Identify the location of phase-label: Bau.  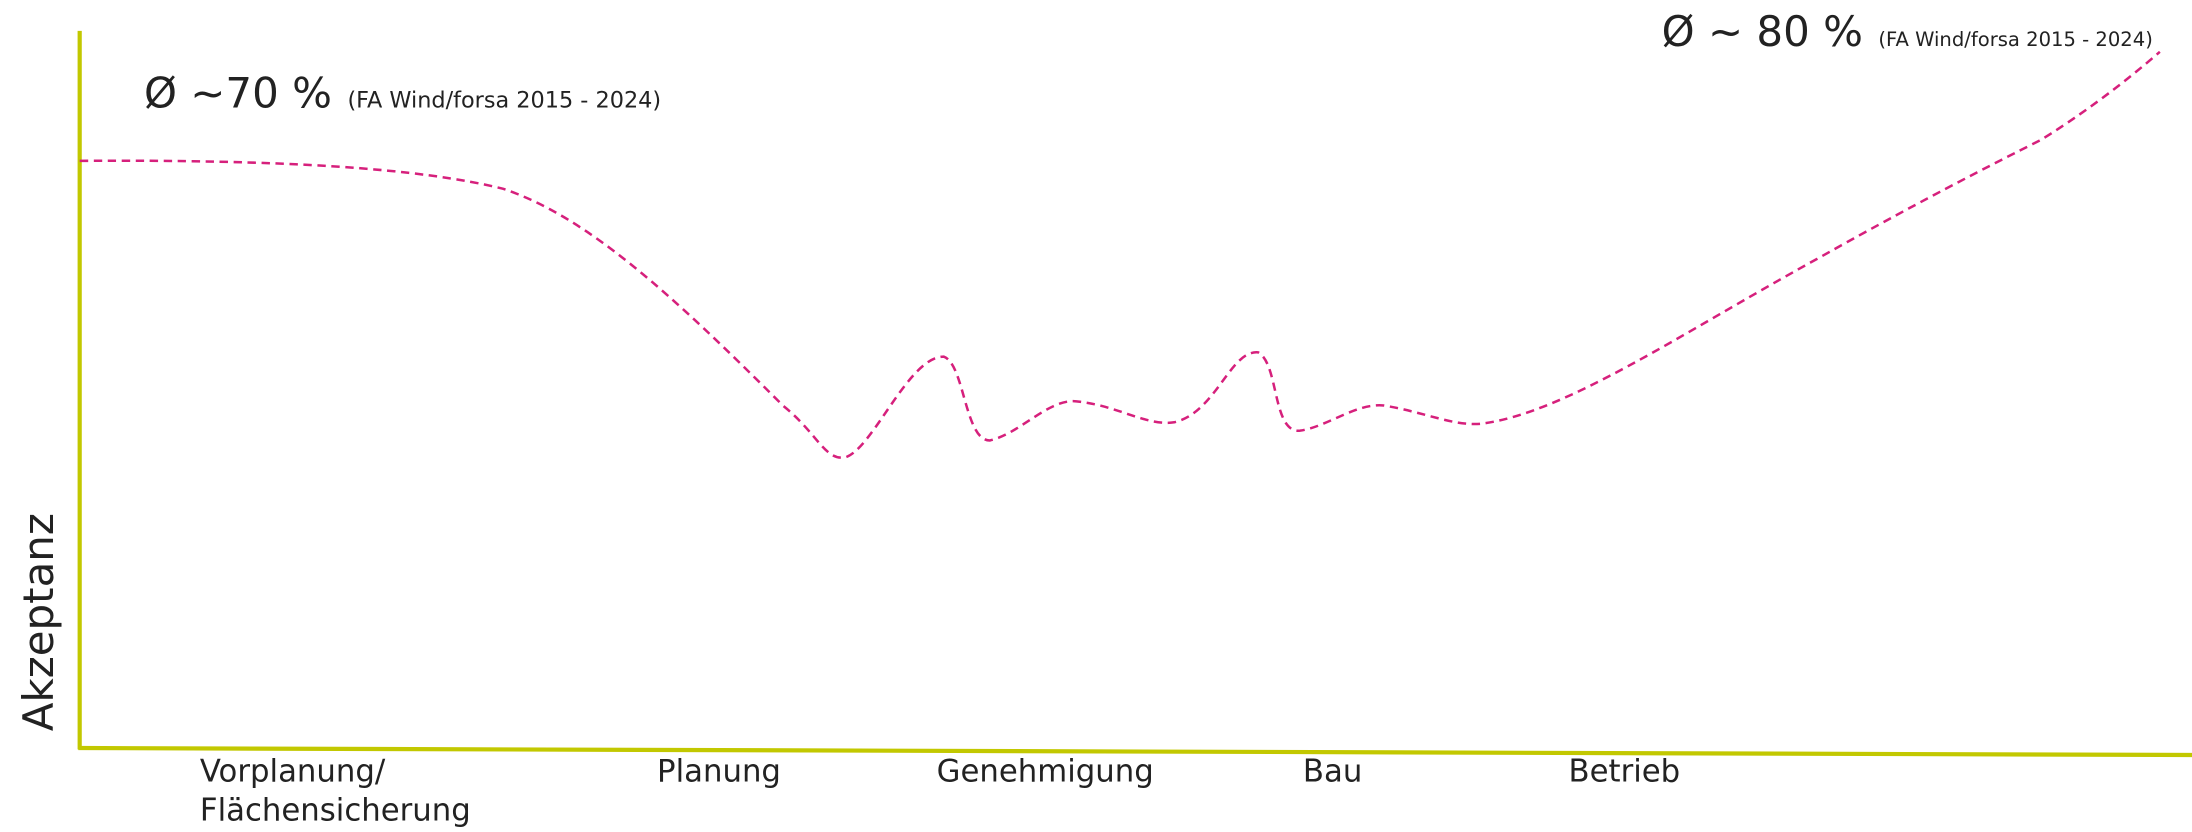
(1332, 772).